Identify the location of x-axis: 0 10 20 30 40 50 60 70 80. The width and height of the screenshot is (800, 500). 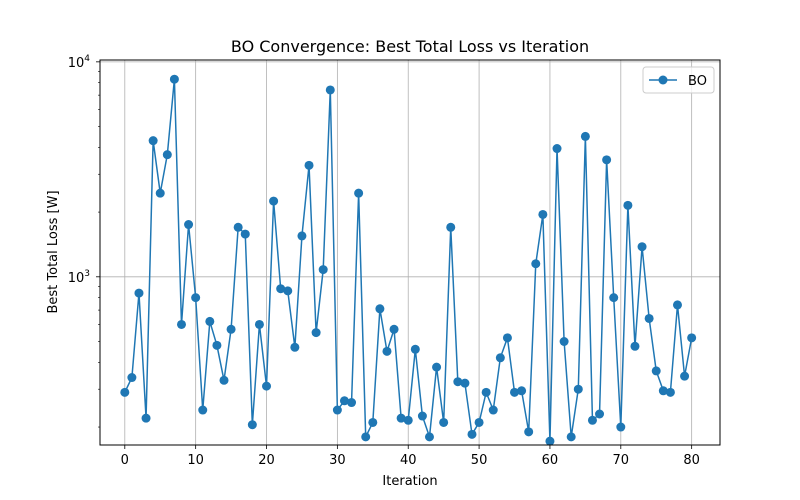
(410, 456).